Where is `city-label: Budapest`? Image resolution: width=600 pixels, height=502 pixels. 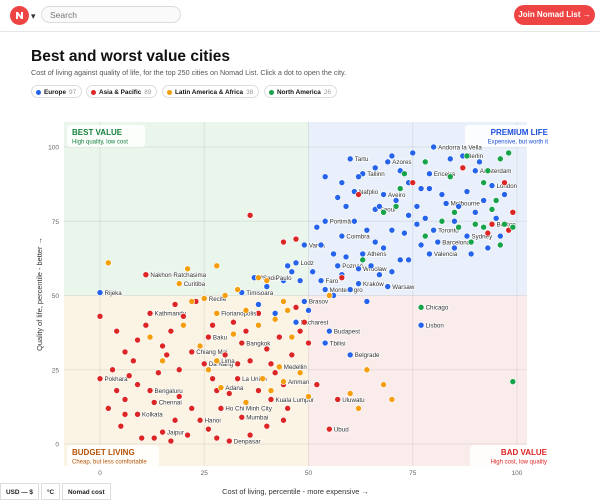
city-label: Budapest is located at coordinates (347, 332).